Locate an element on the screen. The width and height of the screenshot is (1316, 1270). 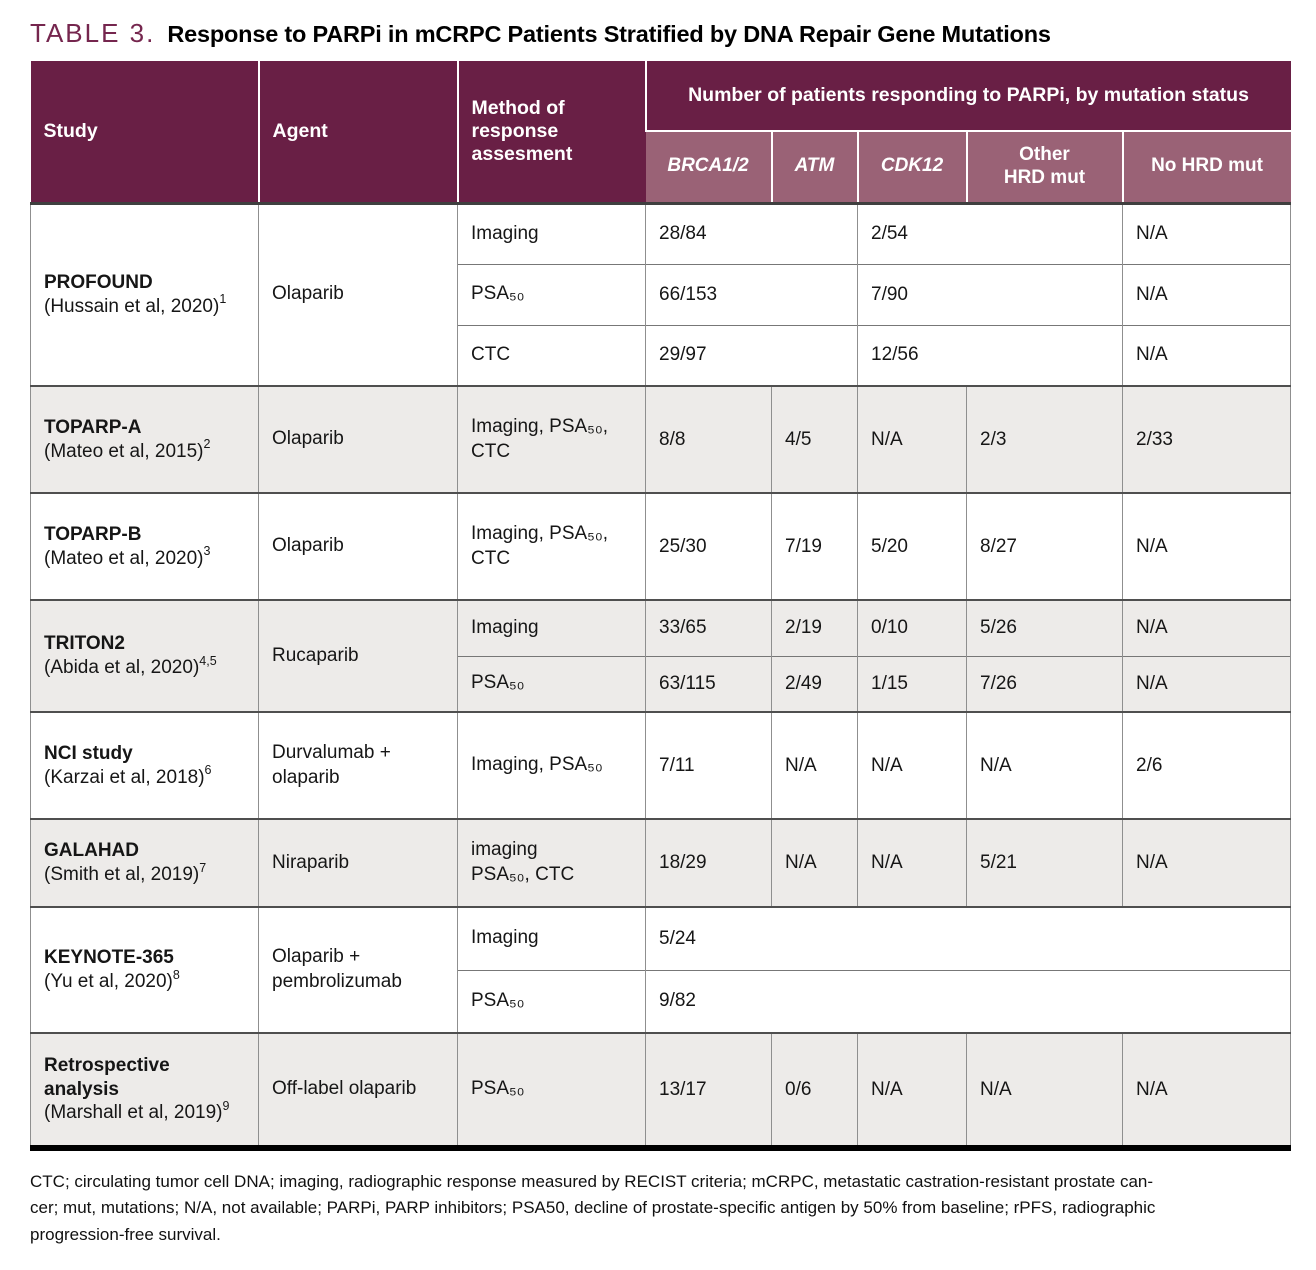
study-name: NCI study is located at coordinates (88, 753).